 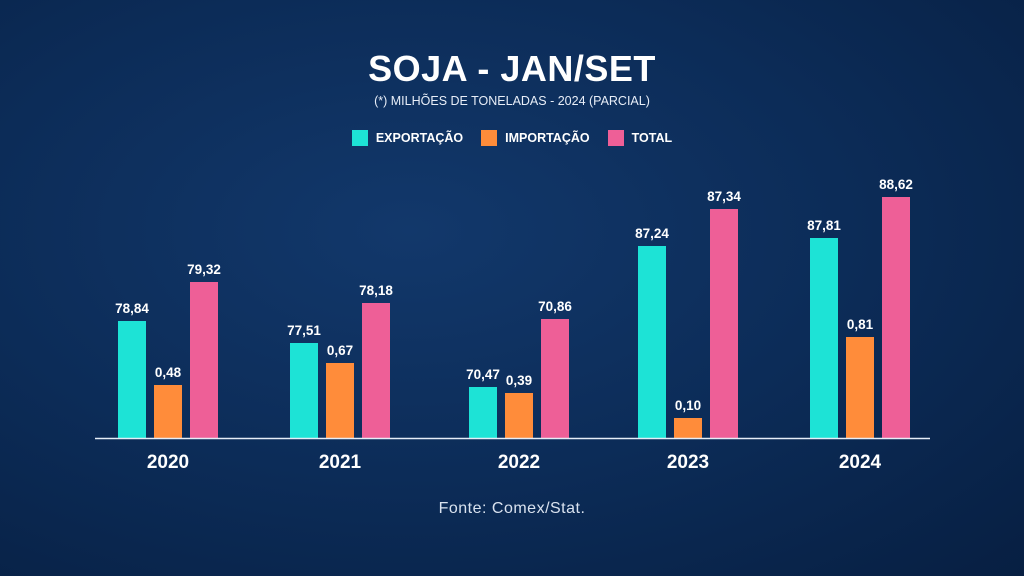 I want to click on data-label: 0,10, so click(x=688, y=405).